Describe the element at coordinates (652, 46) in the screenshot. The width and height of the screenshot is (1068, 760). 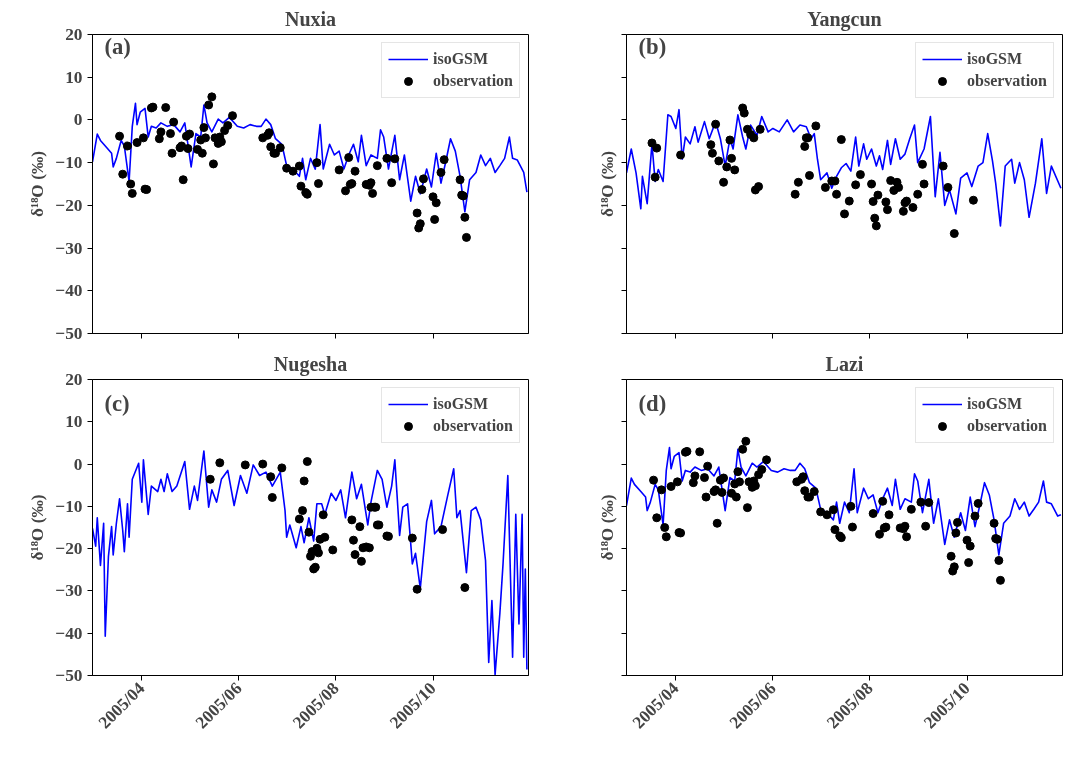
I see `annotation: (b)` at that location.